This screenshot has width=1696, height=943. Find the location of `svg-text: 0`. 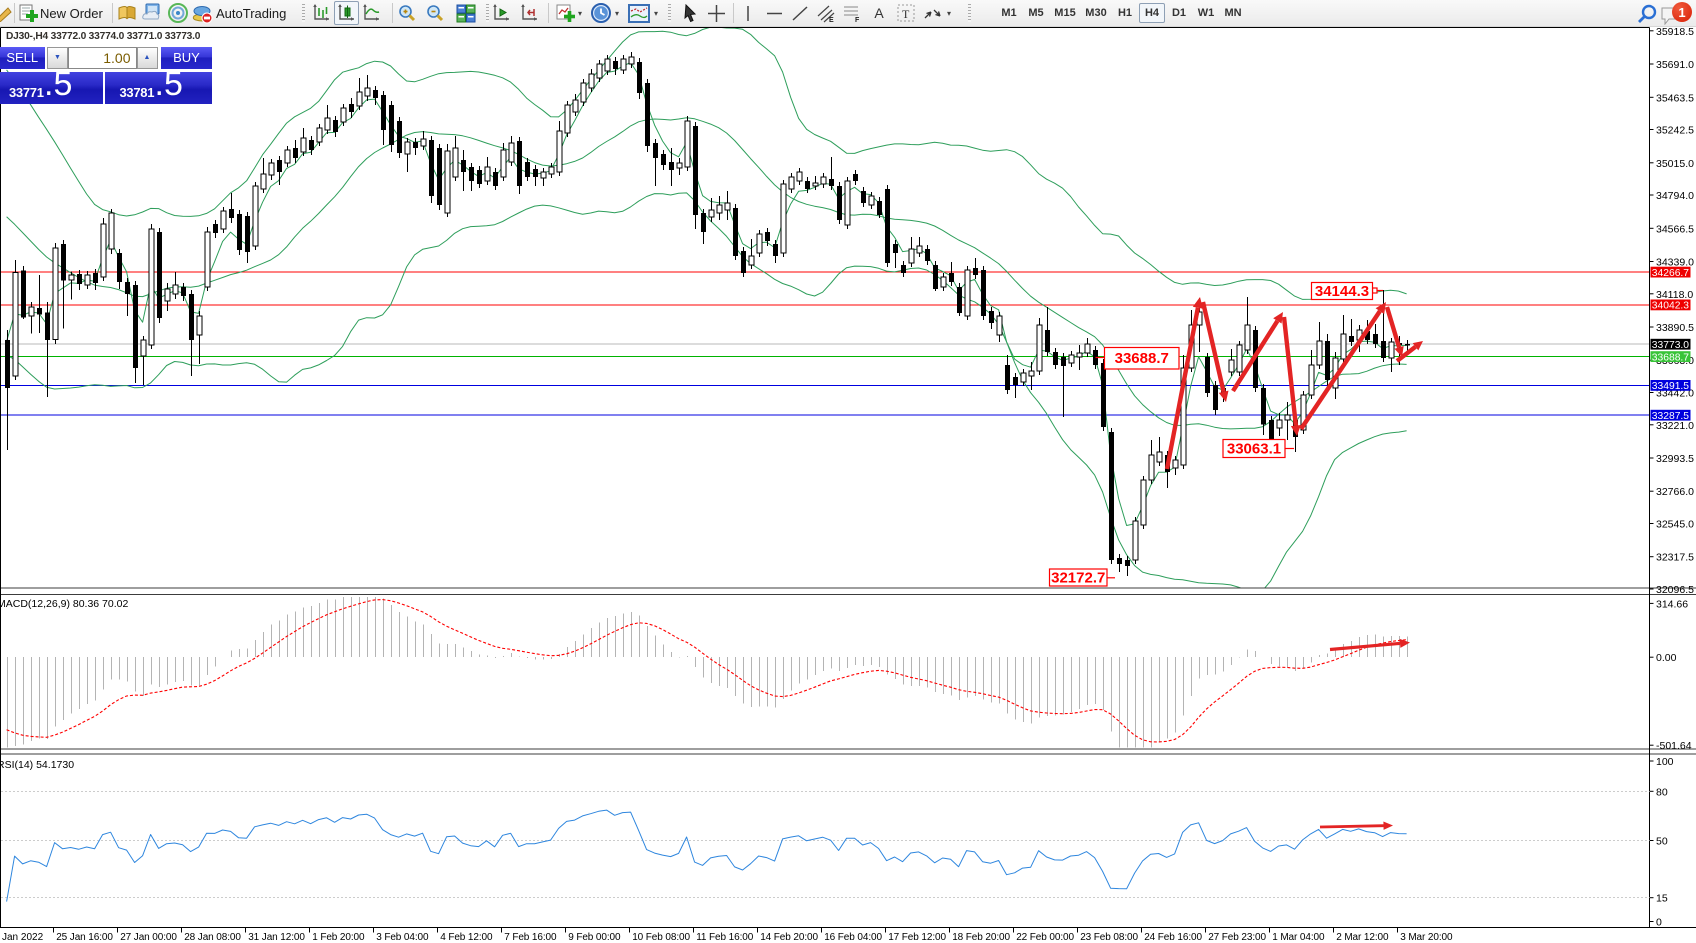

svg-text: 0 is located at coordinates (1659, 923).